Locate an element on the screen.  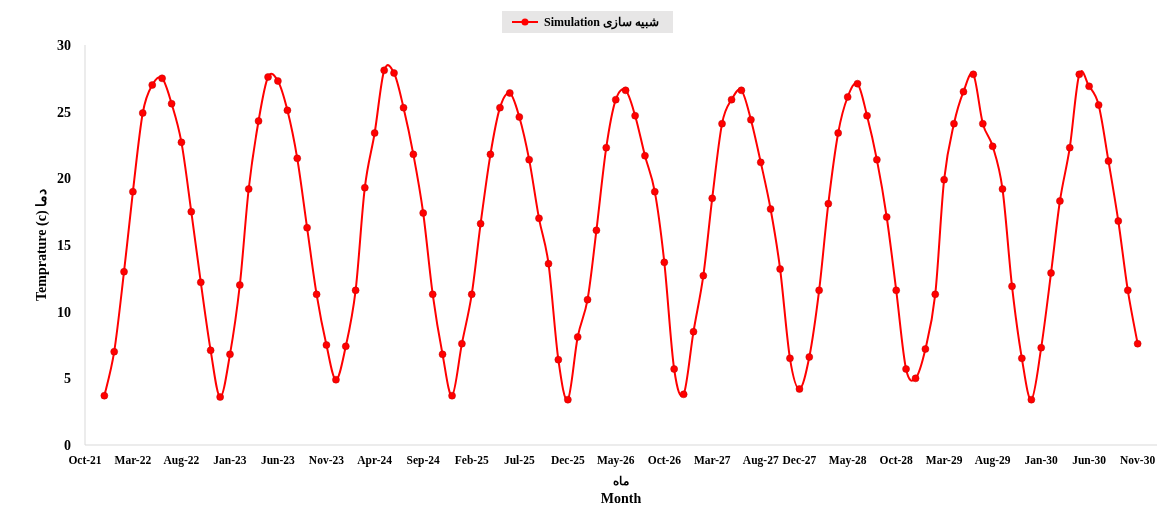
x-tick-label: Dec-27 is located at coordinates (799, 460).